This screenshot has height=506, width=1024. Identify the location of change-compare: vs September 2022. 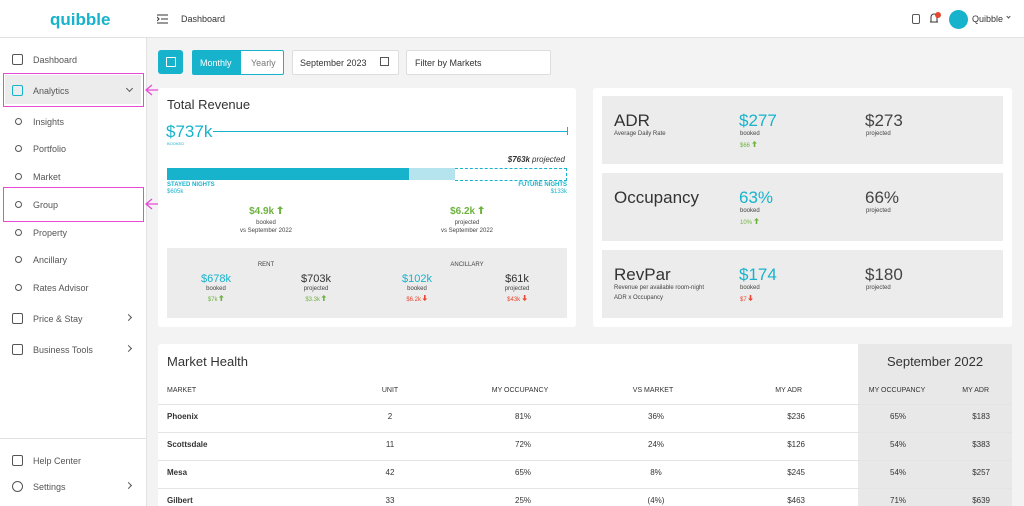
(266, 231).